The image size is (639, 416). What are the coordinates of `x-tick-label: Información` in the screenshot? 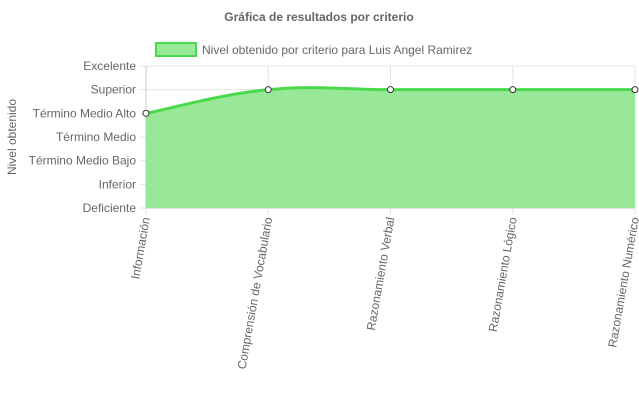 It's located at (140, 248).